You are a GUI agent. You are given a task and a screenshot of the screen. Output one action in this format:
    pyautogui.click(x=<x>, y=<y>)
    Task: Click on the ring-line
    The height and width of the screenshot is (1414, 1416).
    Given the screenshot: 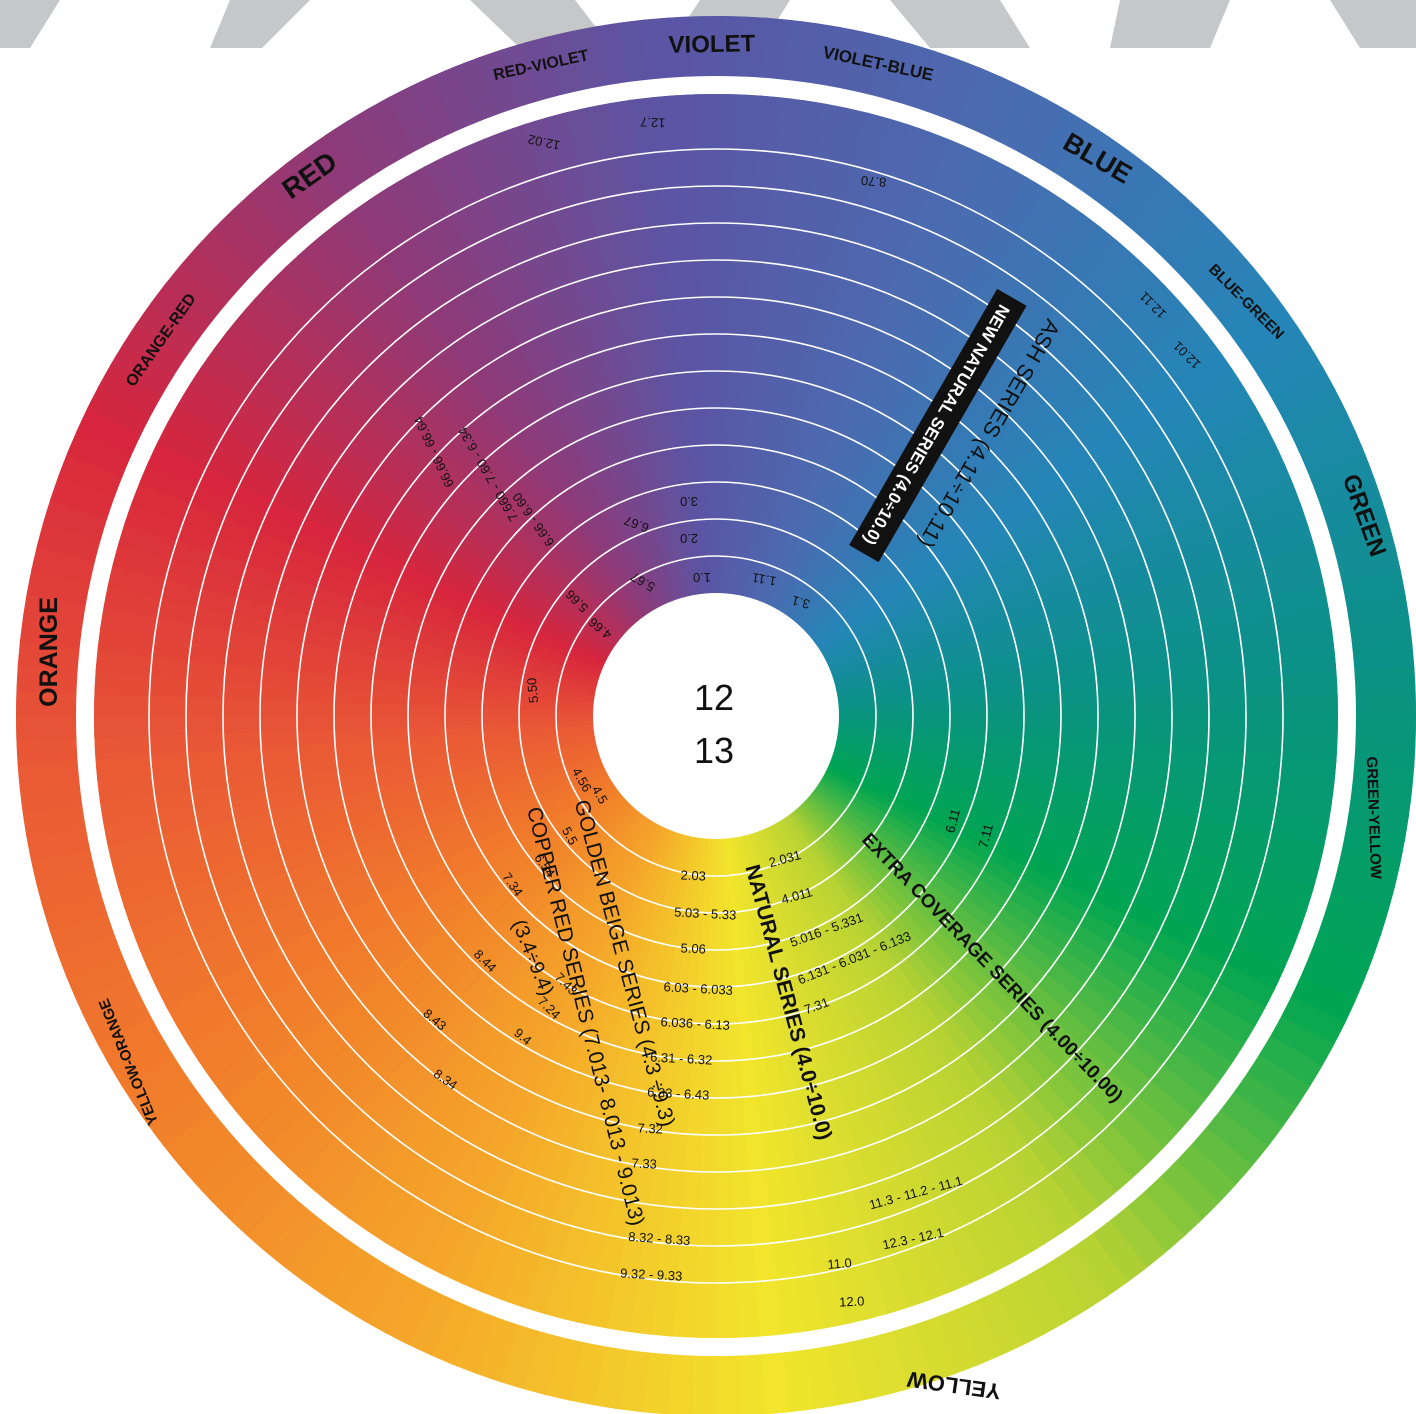 What is the action you would take?
    pyautogui.click(x=716, y=716)
    